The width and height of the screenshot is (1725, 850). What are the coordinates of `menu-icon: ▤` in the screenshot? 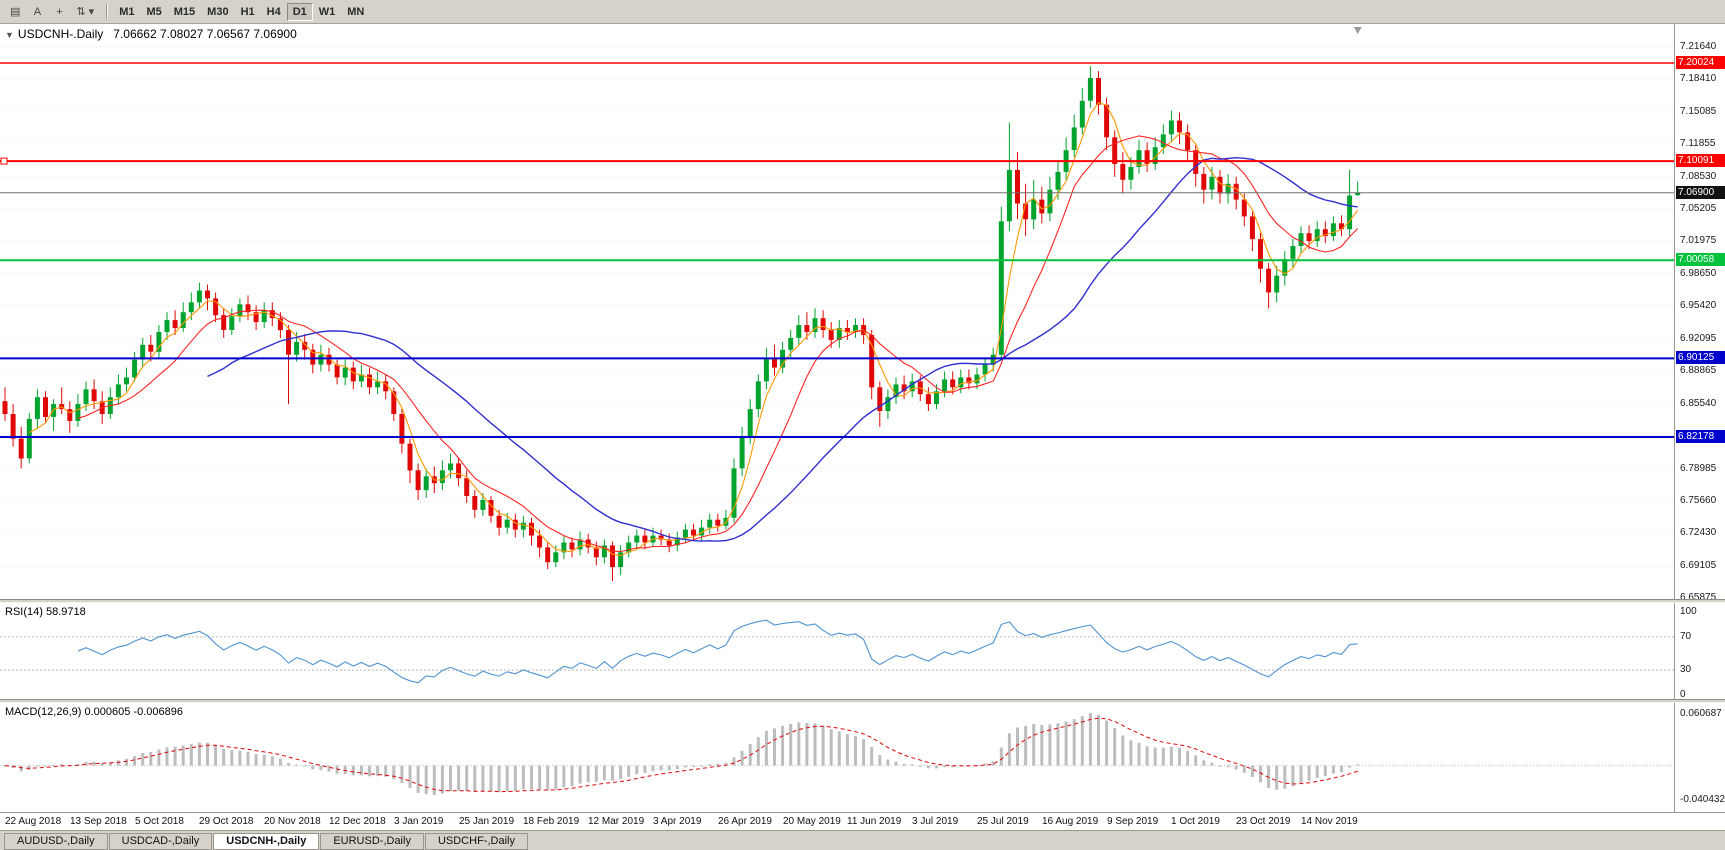 It's located at (15, 12).